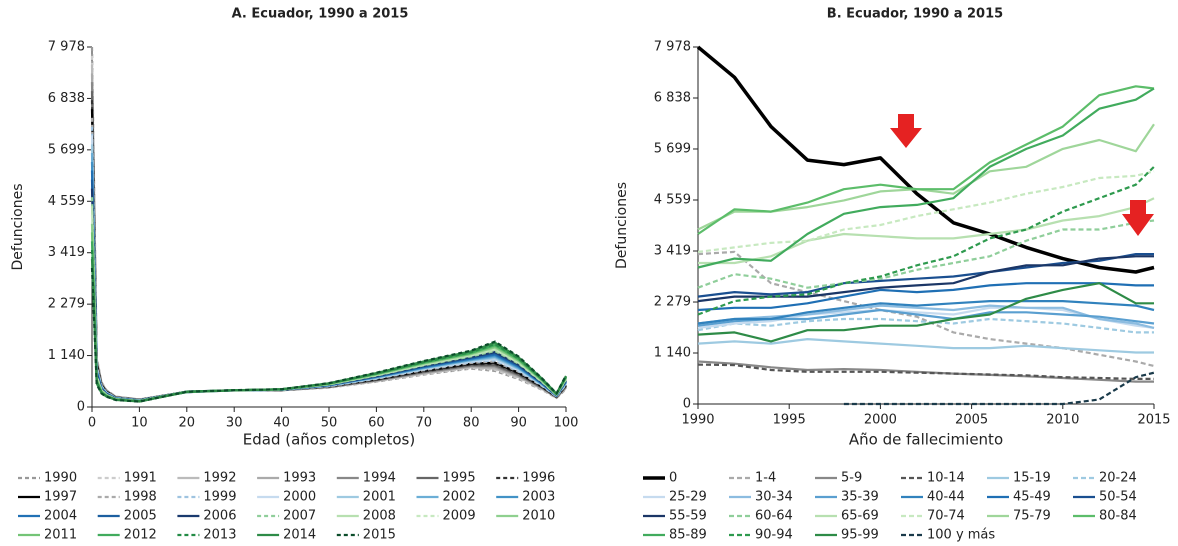 The width and height of the screenshot is (1178, 546). I want to click on legend-label: 2004, so click(60, 516).